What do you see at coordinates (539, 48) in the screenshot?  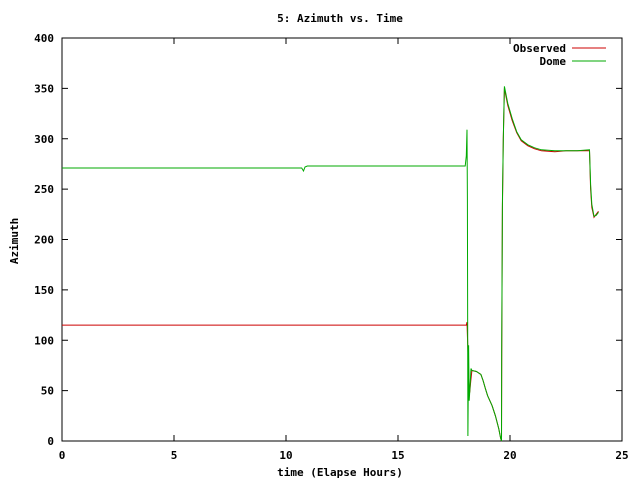 I see `legend-label-observed: Observed` at bounding box center [539, 48].